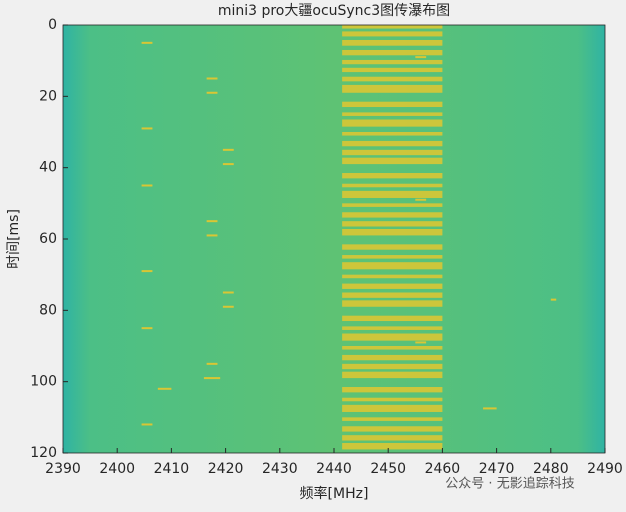 The height and width of the screenshot is (512, 626). I want to click on x-axis-label: 频率[MHz], so click(334, 493).